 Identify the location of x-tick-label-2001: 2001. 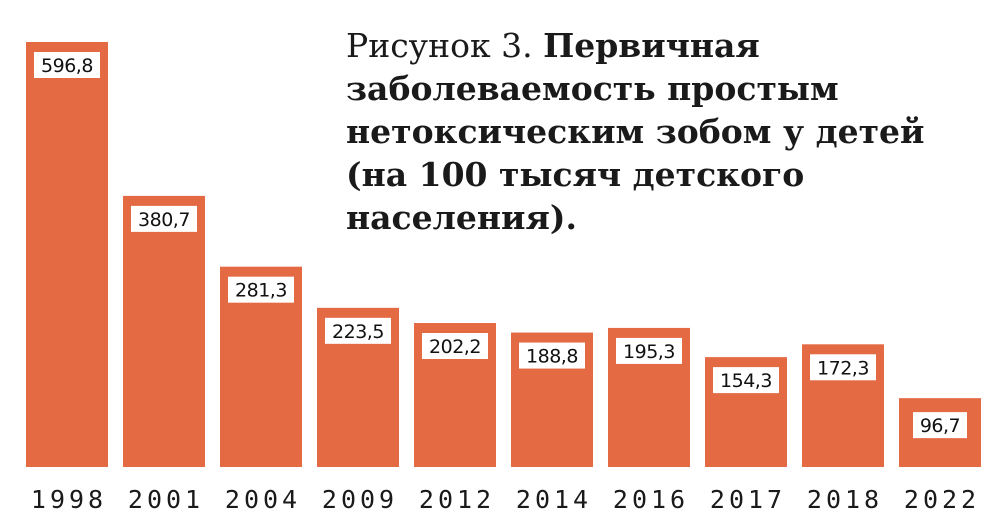
(166, 499).